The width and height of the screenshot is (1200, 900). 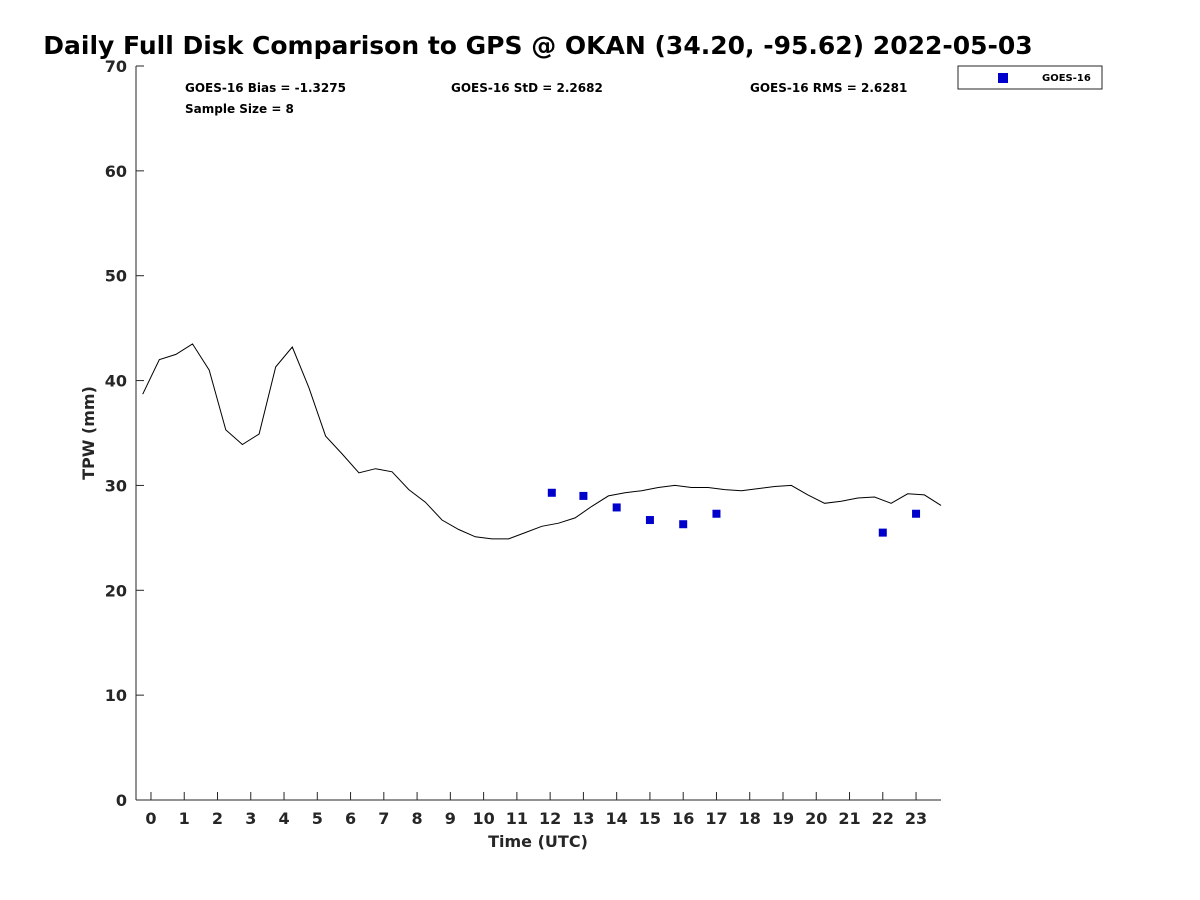 What do you see at coordinates (883, 818) in the screenshot?
I see `x-tick-label: 22` at bounding box center [883, 818].